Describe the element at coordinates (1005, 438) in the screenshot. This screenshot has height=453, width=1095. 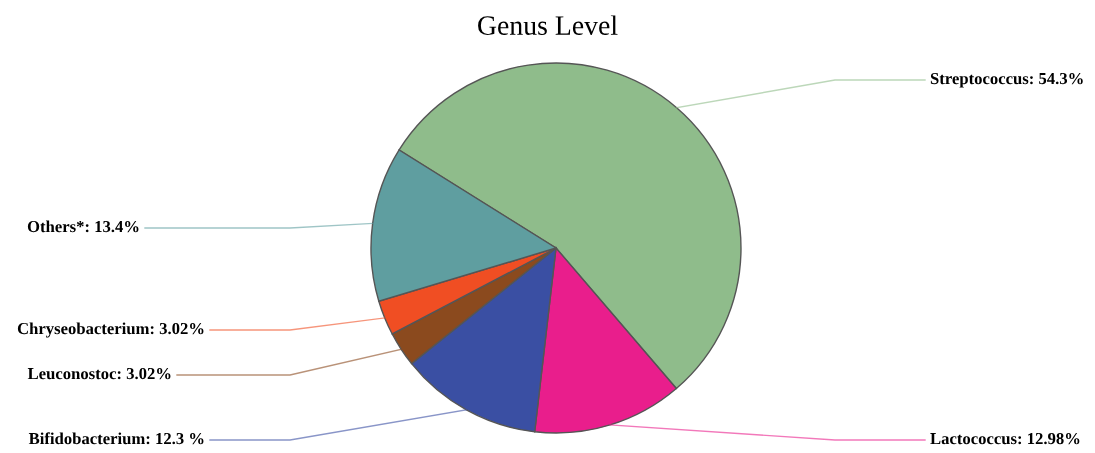
I see `slice-label: Lactococcus: 12.98%` at that location.